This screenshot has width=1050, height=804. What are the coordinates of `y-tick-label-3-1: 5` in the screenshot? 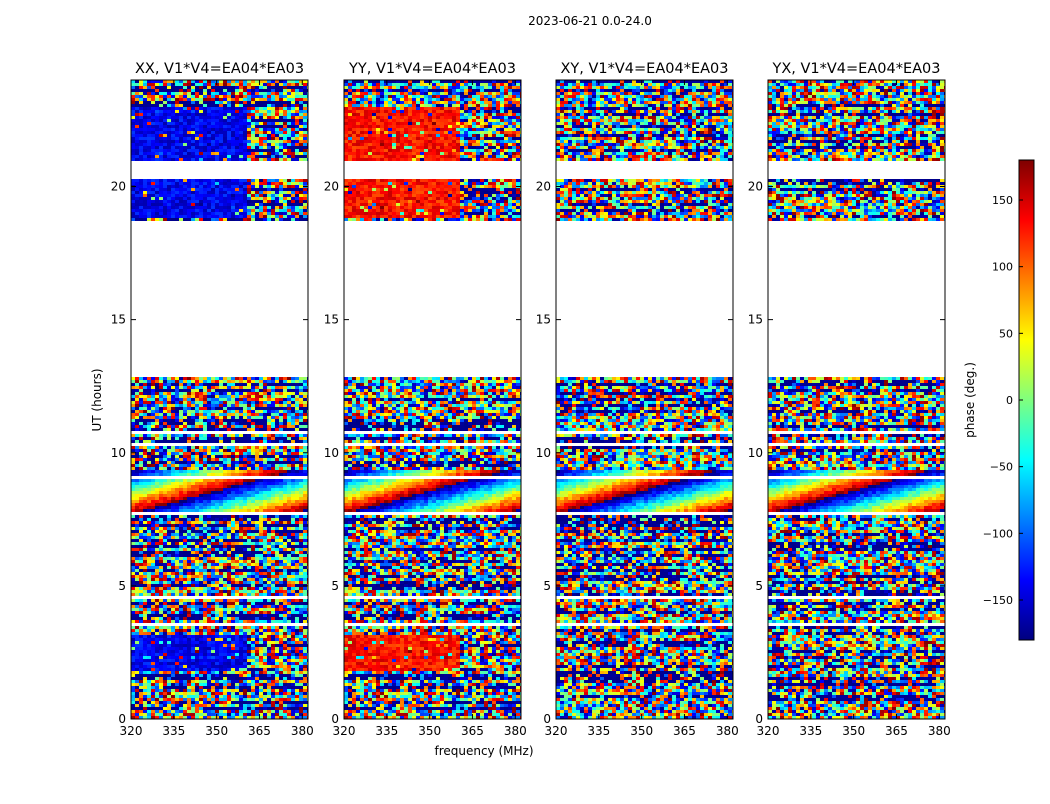 It's located at (759, 586).